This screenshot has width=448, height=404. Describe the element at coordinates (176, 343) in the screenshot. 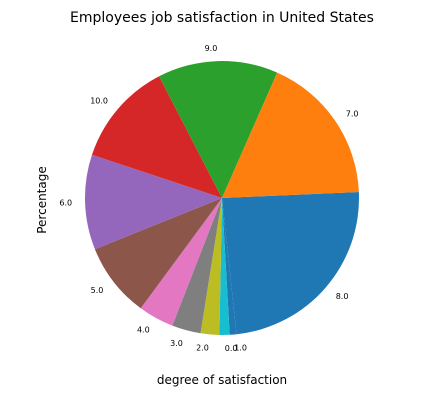

I see `pie-label-3-0: 3.0` at that location.